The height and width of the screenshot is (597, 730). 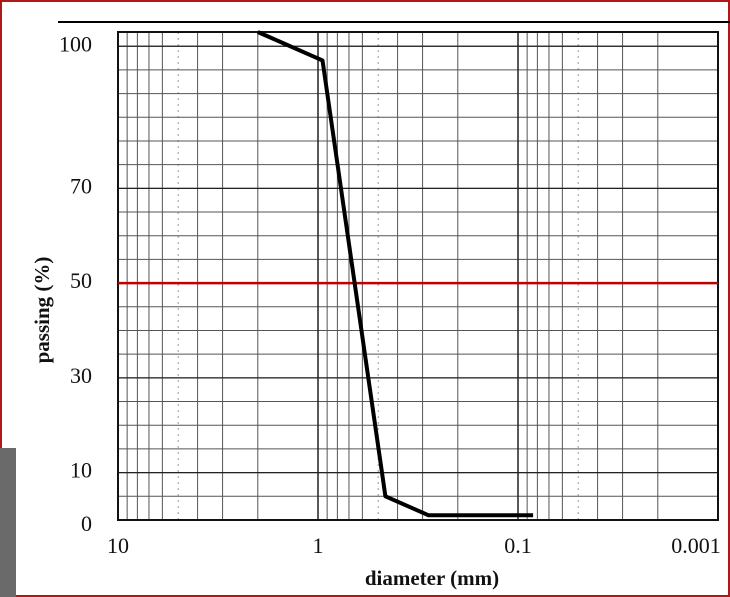 What do you see at coordinates (81, 375) in the screenshot?
I see `y-tick-label: 30` at bounding box center [81, 375].